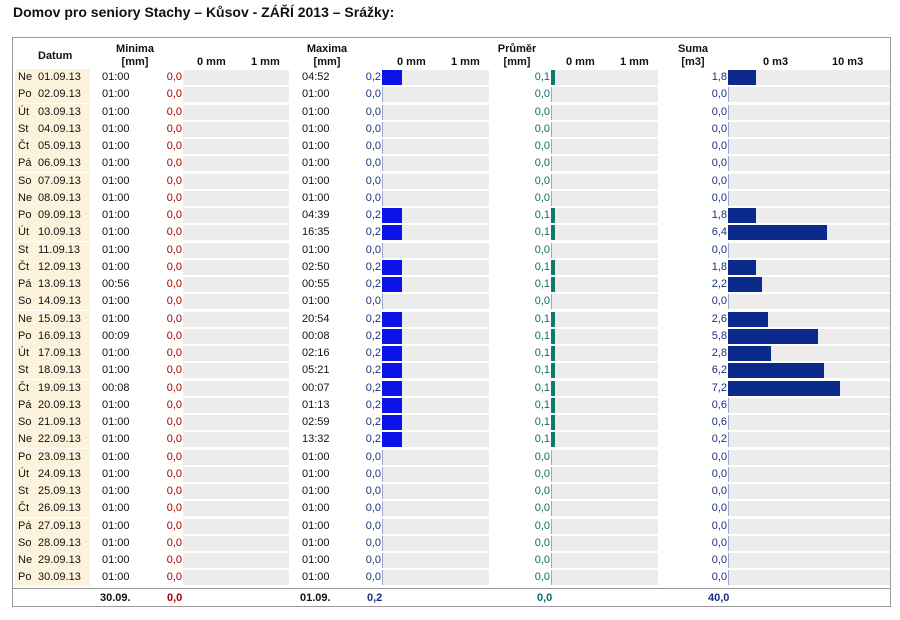  What do you see at coordinates (116, 335) in the screenshot?
I see `row-min-time: 00:09` at bounding box center [116, 335].